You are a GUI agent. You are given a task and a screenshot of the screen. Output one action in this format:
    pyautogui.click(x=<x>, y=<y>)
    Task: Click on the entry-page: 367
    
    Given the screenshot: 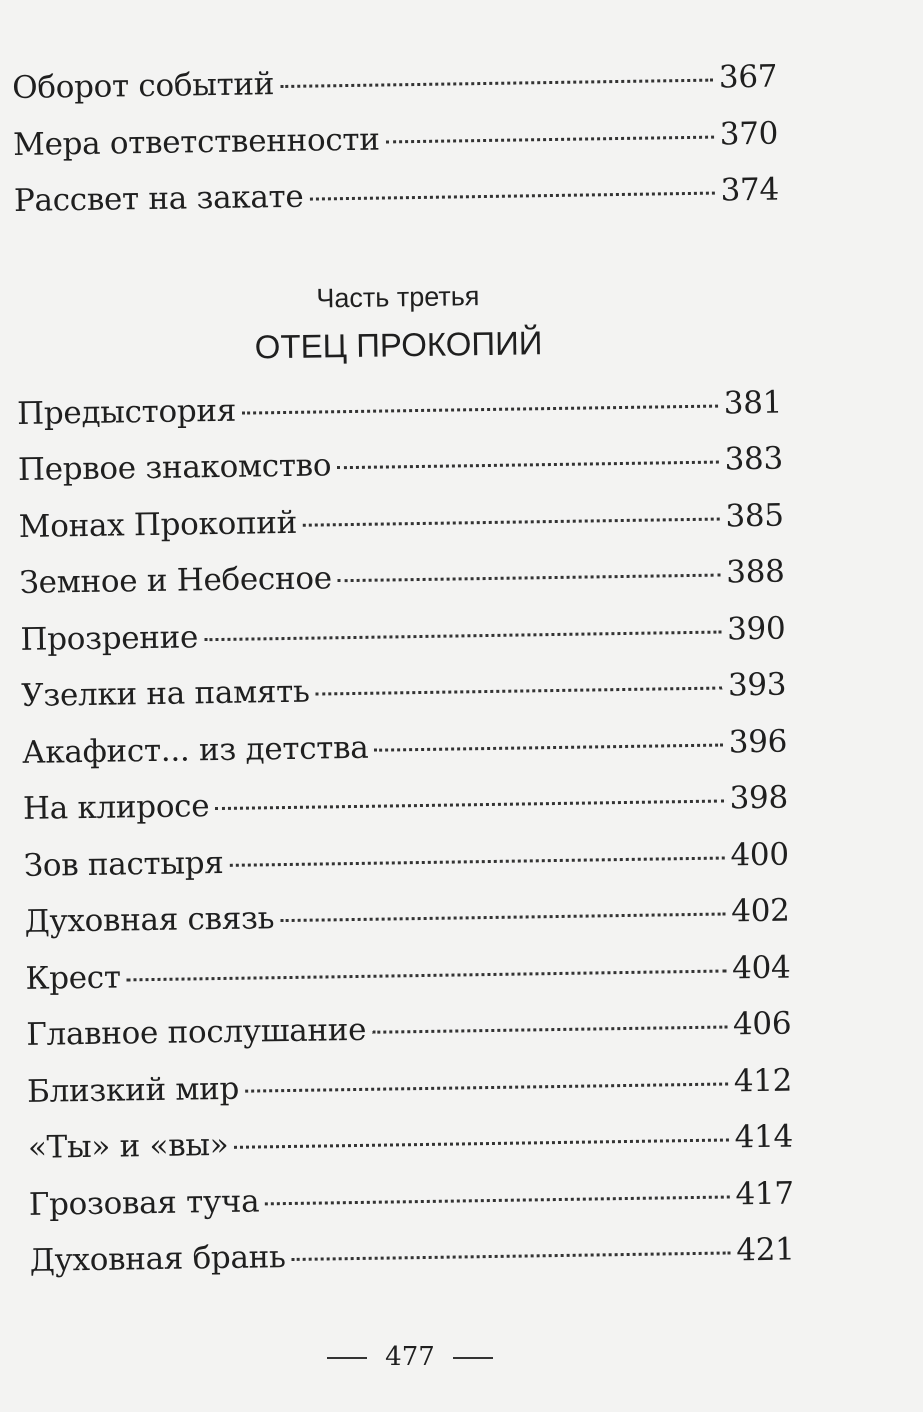 What is the action you would take?
    pyautogui.click(x=748, y=77)
    